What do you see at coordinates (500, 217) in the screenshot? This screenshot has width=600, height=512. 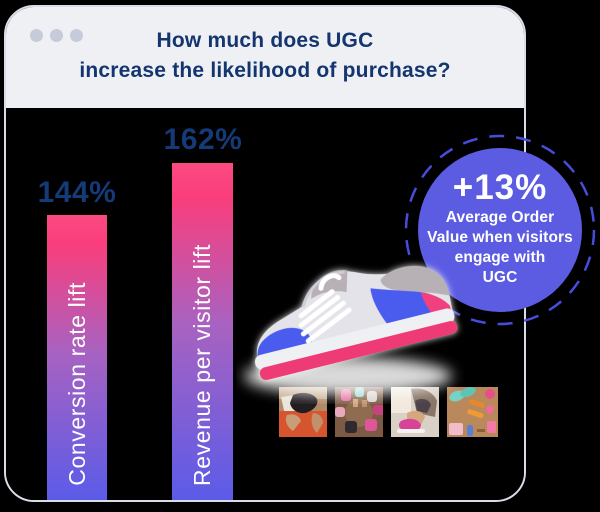 I see `aov-badge-text-line1: Average Order` at bounding box center [500, 217].